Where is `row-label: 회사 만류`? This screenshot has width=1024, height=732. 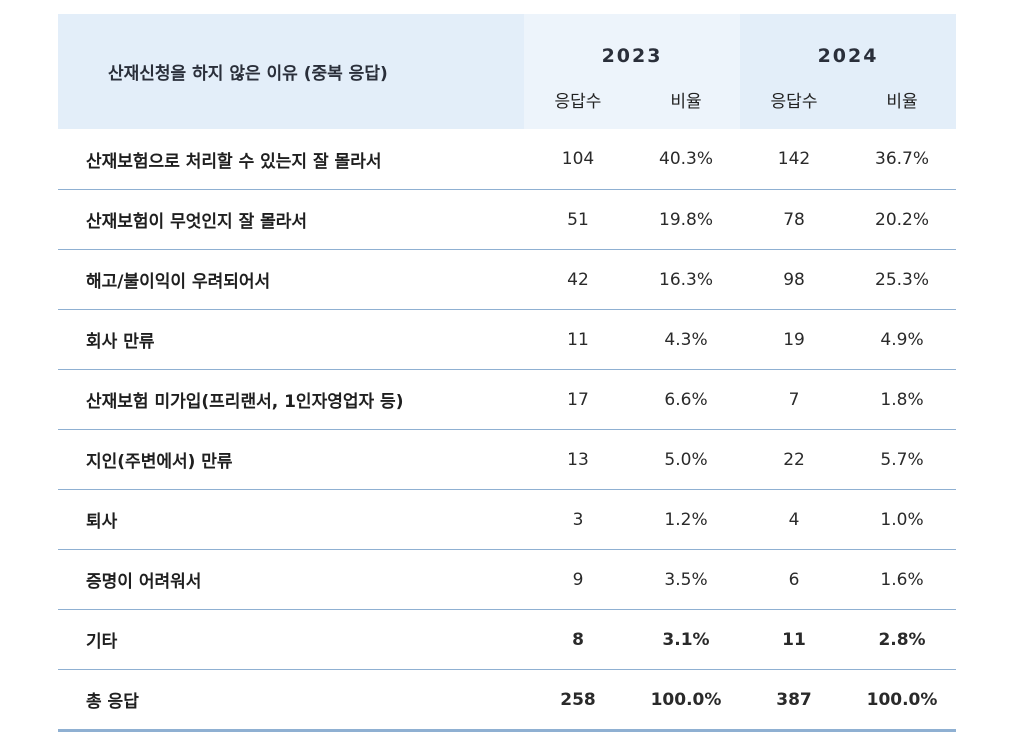
row-label: 회사 만류 is located at coordinates (291, 339).